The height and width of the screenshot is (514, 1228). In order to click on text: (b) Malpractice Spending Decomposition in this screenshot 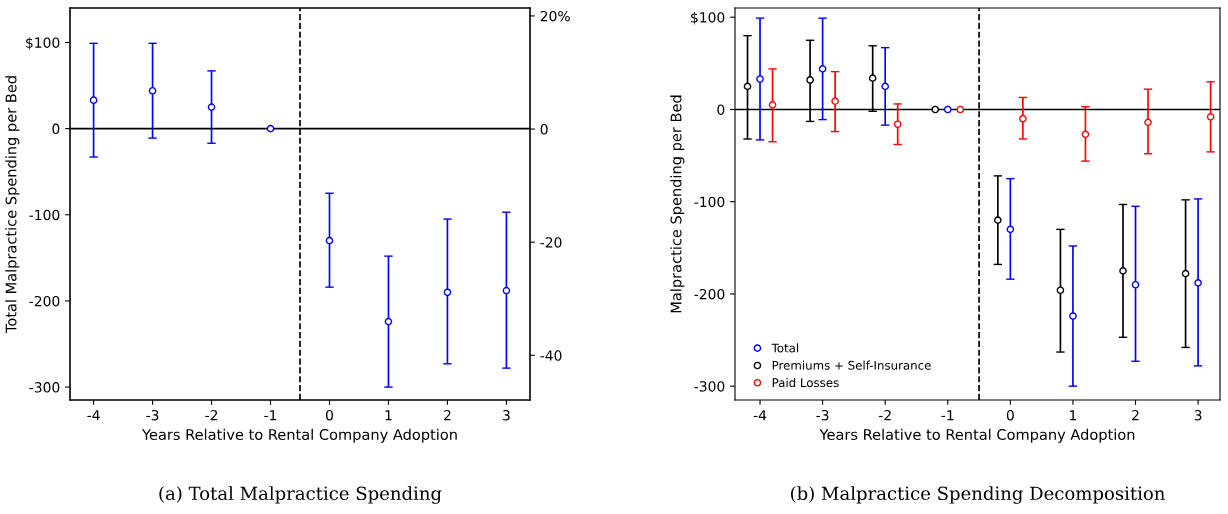, I will do `click(978, 495)`.